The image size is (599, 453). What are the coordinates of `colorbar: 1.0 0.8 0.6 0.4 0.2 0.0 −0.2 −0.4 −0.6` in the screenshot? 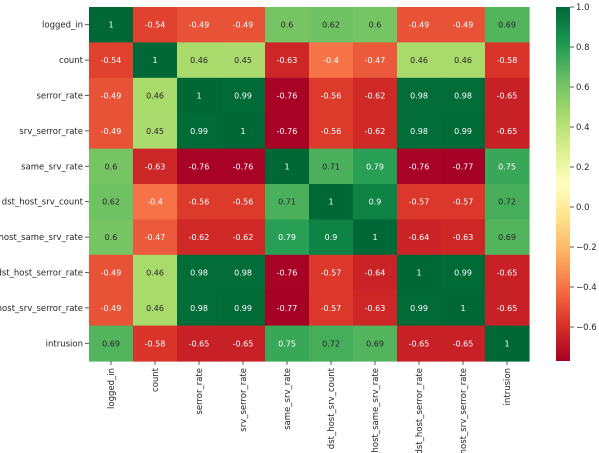 It's located at (576, 182).